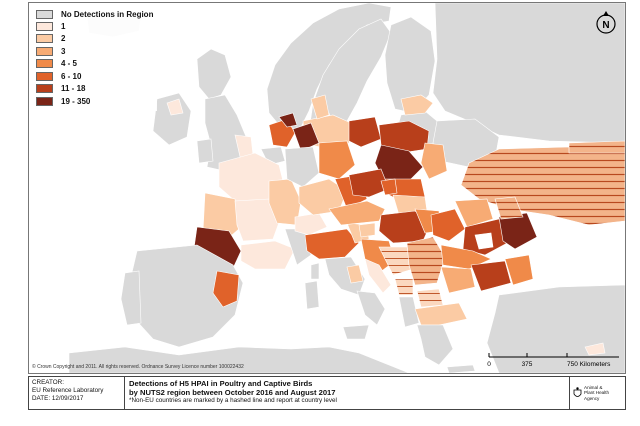  I want to click on croatia-coast, so click(378, 276).